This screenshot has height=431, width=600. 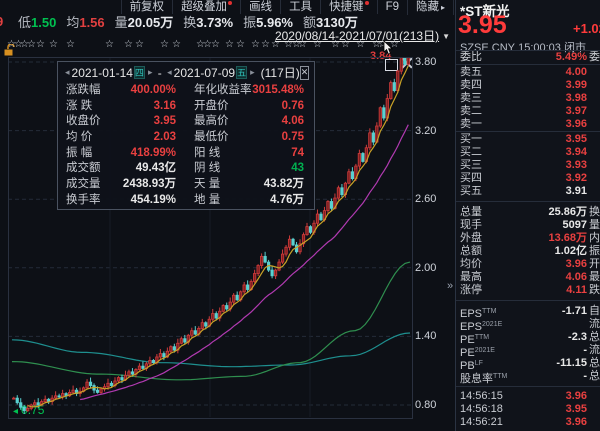 What do you see at coordinates (204, 72) in the screenshot?
I see `end-date: 2021-07-09` at bounding box center [204, 72].